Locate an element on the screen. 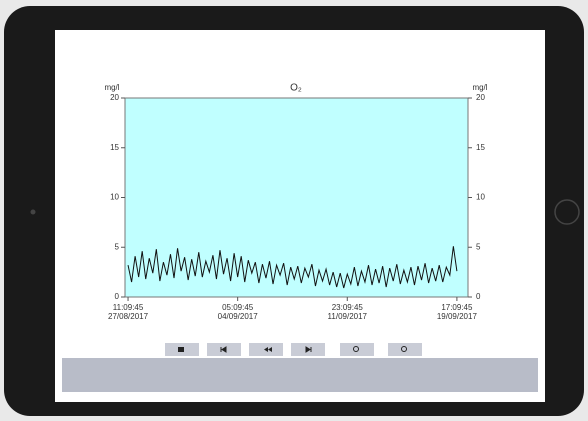 Image resolution: width=588 pixels, height=421 pixels. y-tick-label: 15 is located at coordinates (114, 147).